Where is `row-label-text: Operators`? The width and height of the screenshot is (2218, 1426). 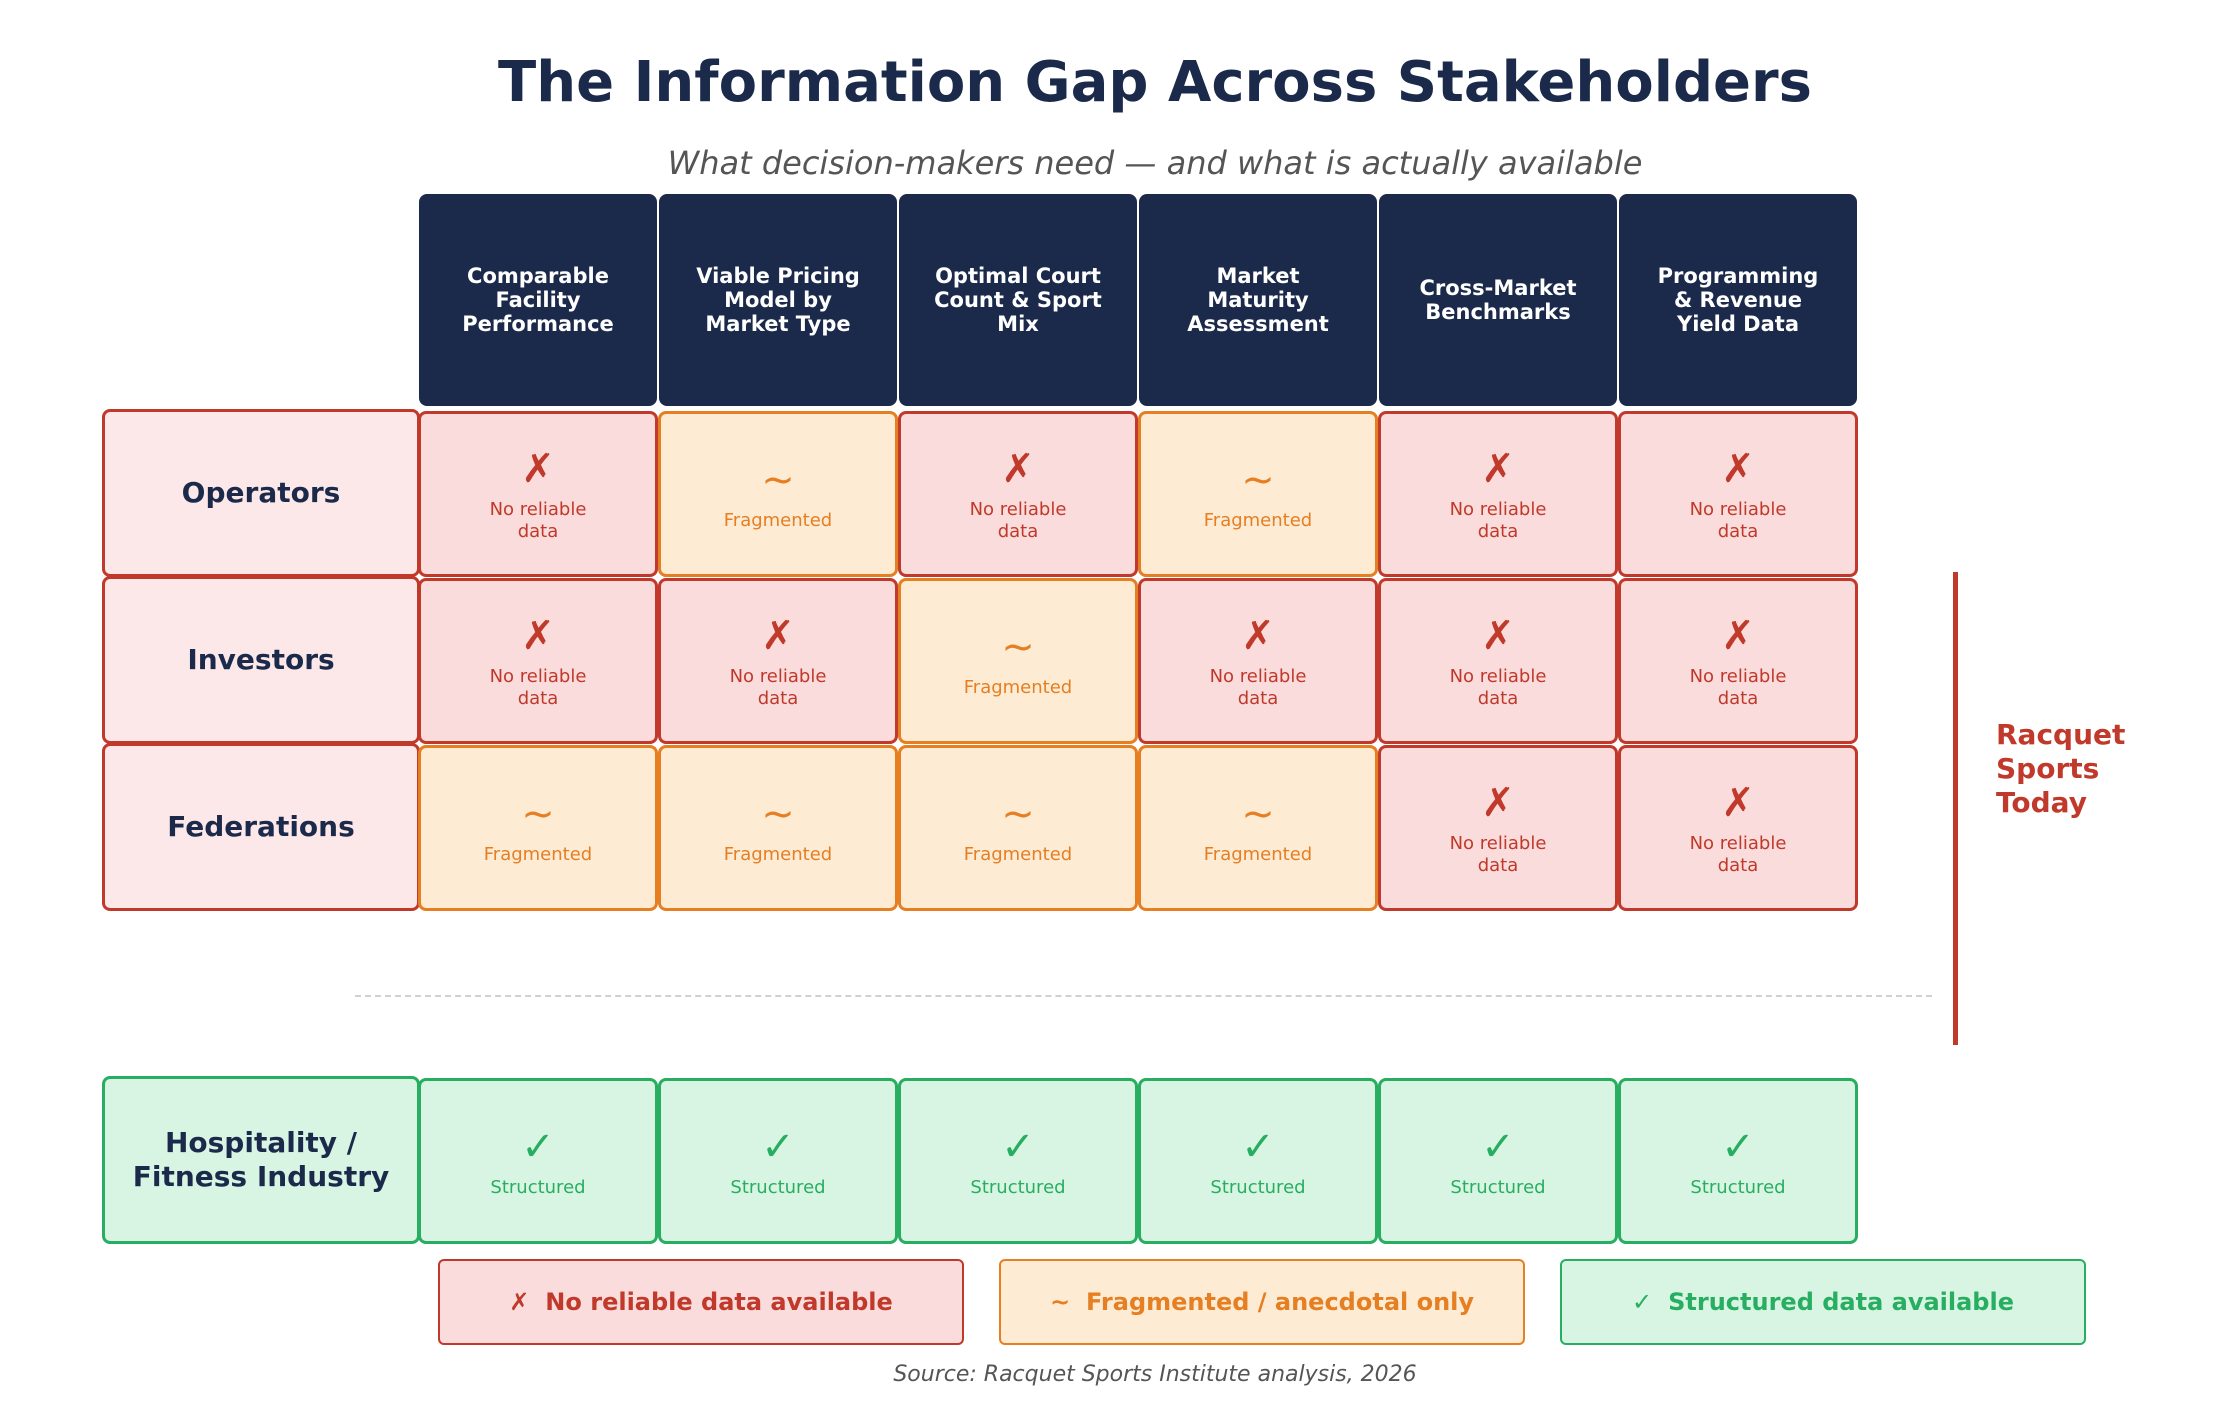
row-label-text: Operators is located at coordinates (261, 492).